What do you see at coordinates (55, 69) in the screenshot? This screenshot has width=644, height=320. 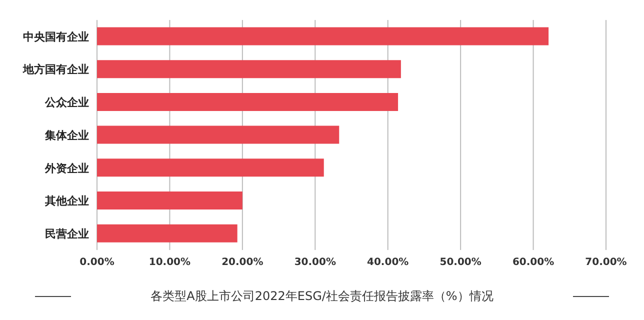 I see `y-tick-label: 地方国有企业` at bounding box center [55, 69].